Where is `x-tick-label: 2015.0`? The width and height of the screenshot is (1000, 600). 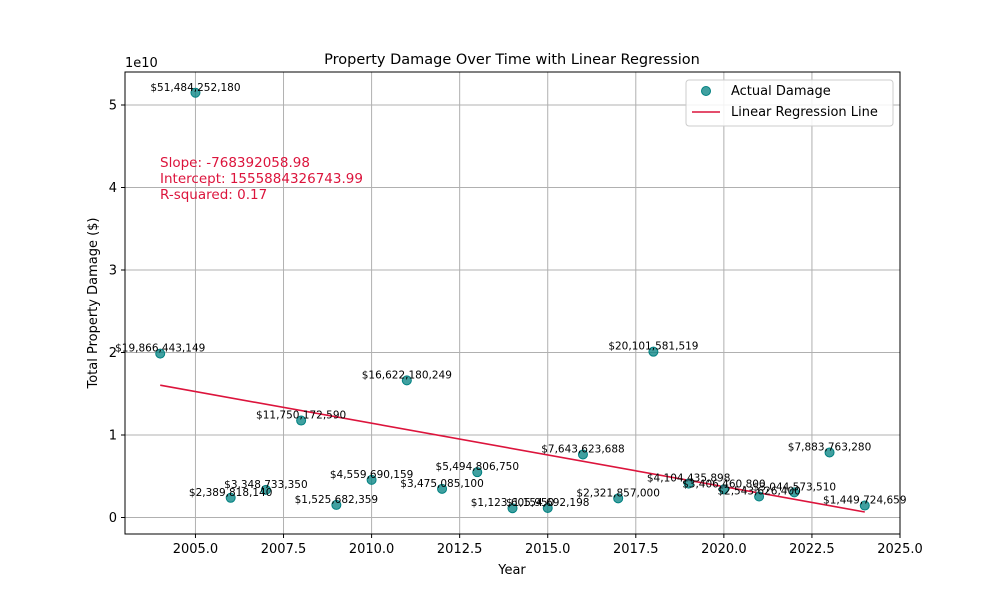
x-tick-label: 2015.0 is located at coordinates (548, 549).